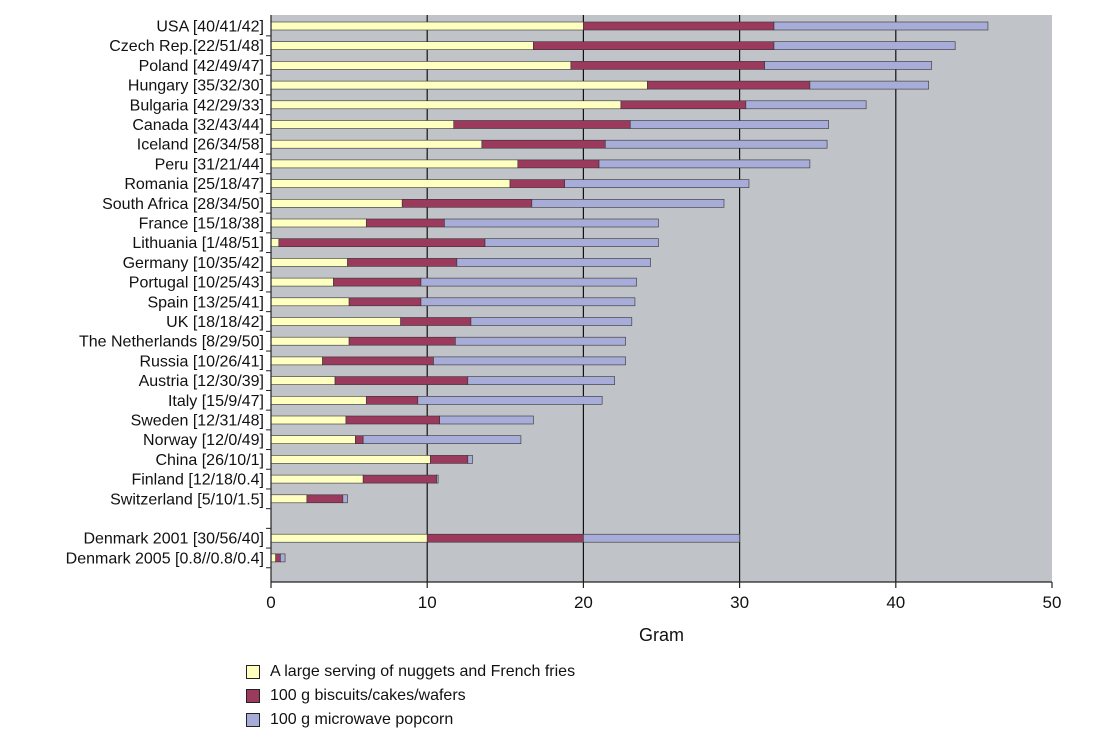 The width and height of the screenshot is (1120, 742). Describe the element at coordinates (165, 558) in the screenshot. I see `category-label-denmark-2005-0-8-0-8-0-4: Denmark 2005 [0.8//0.8/0.4]` at that location.